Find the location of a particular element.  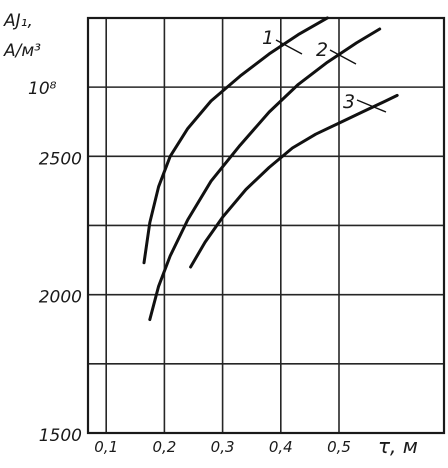

x-tick-label-0: 0,1 is located at coordinates (106, 447).